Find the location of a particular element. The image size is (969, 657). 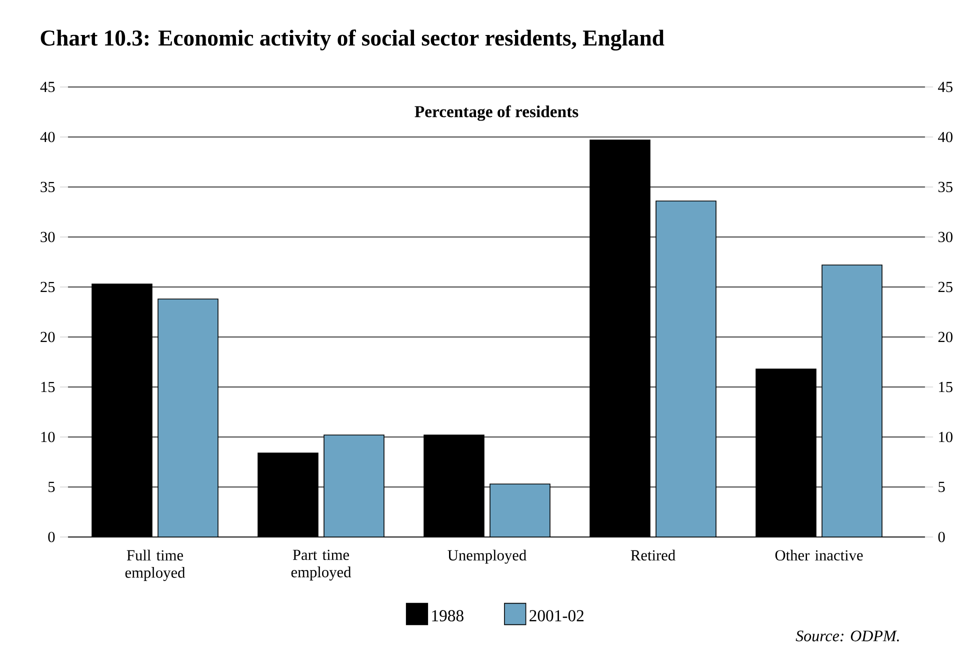

text: Percentage of residents is located at coordinates (496, 113).